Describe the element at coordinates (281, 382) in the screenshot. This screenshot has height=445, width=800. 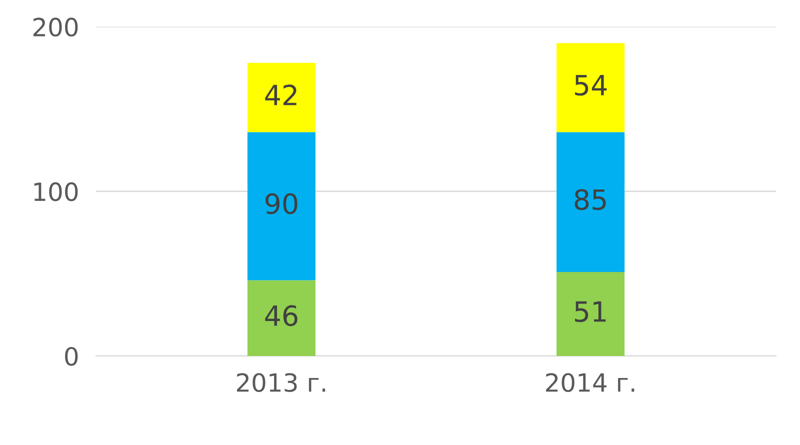
I see `x-tick-label: 2013 г.` at that location.